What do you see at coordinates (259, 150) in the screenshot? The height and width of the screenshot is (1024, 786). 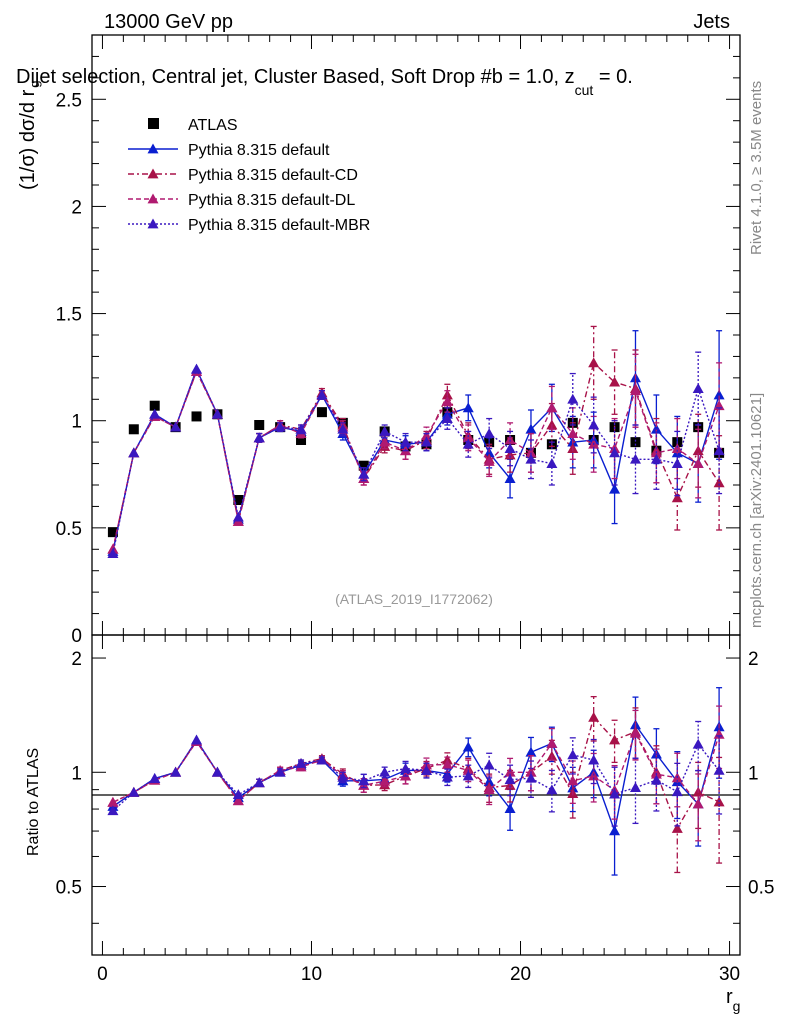 I see `legend-label: Pythia 8.315 default` at bounding box center [259, 150].